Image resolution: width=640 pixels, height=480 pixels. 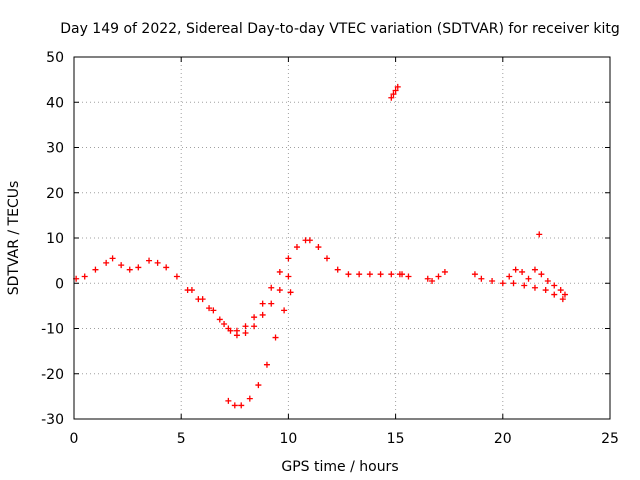 What do you see at coordinates (55, 58) in the screenshot?
I see `y-tick-label: 50` at bounding box center [55, 58].